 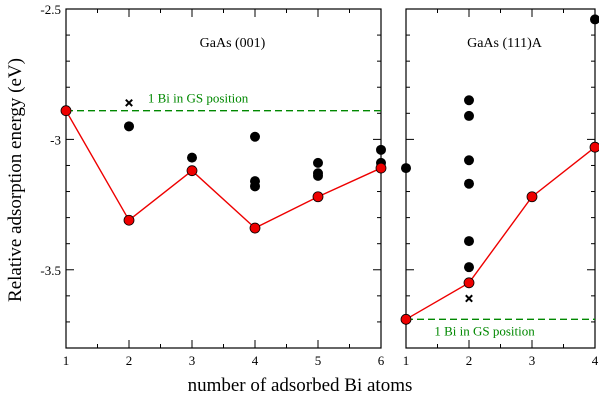 I want to click on panel2-xtick-label: 1, so click(x=406, y=360).